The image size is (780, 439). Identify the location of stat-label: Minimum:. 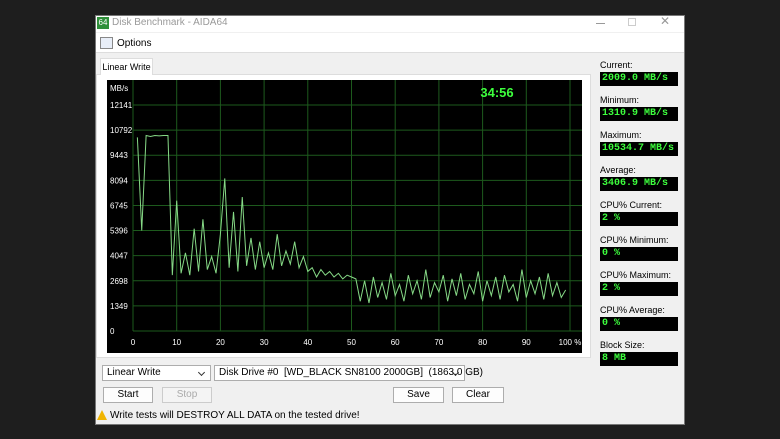
(620, 100).